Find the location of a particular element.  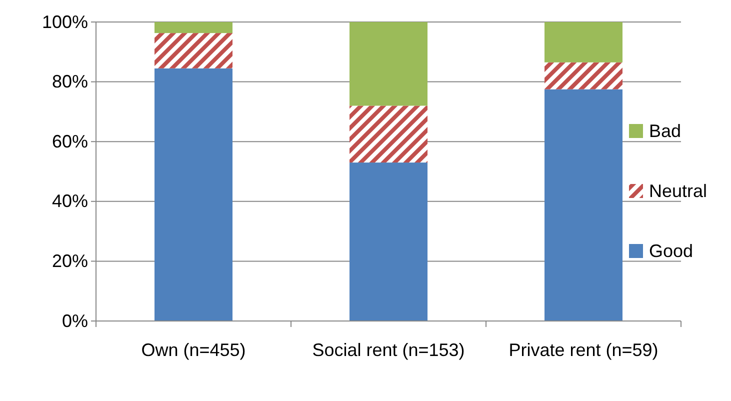

legend-label: Bad is located at coordinates (665, 131).